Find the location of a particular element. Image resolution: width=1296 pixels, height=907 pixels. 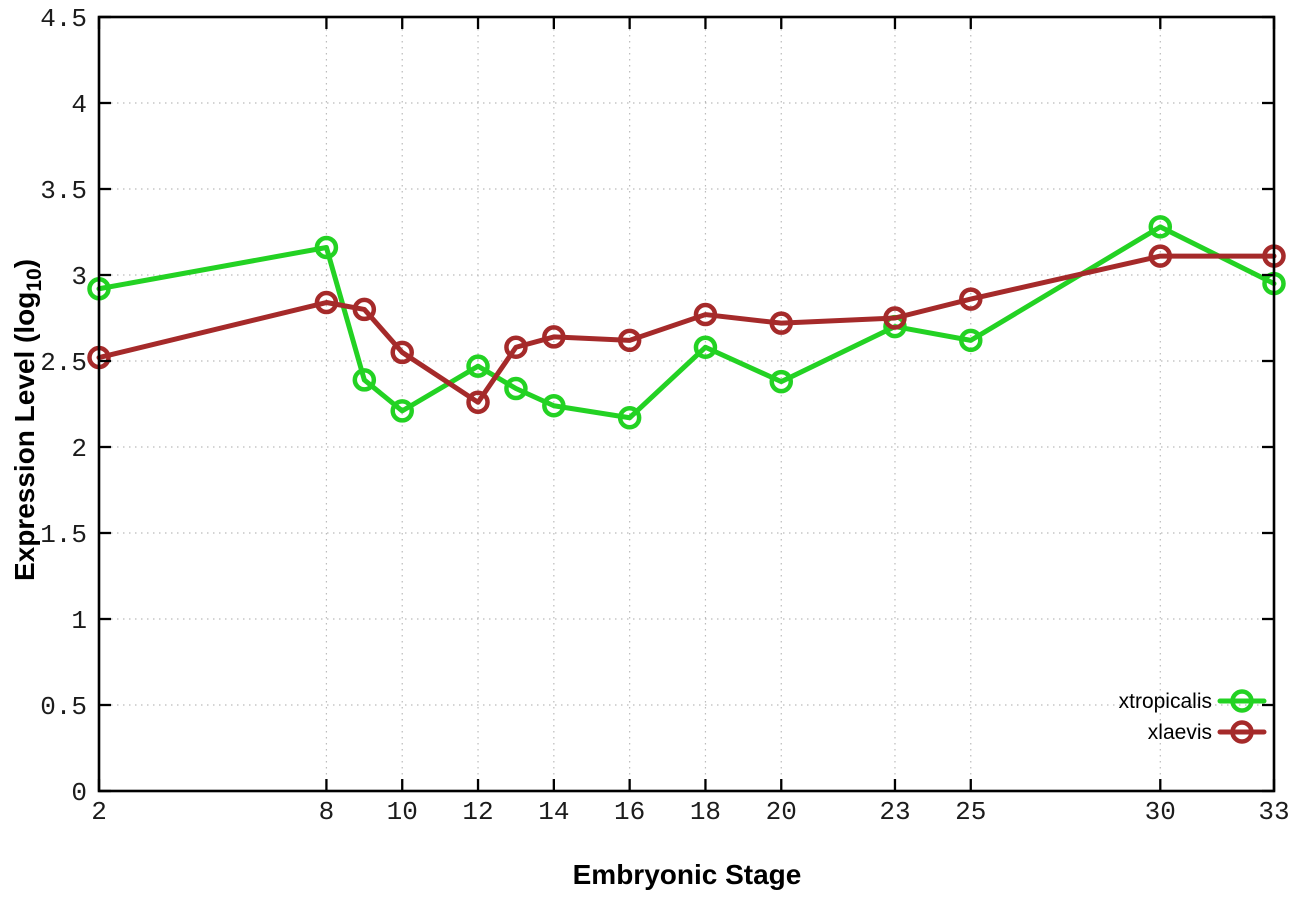

y-tick-label: 2.5 is located at coordinates (63, 363).